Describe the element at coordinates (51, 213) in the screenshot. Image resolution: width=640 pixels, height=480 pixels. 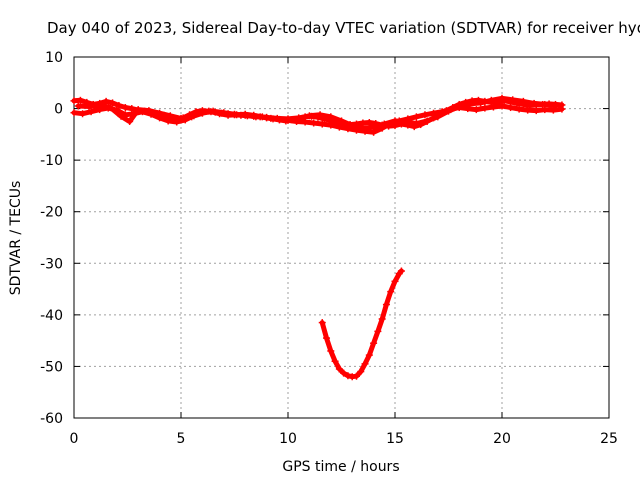
I see `y-tick-label: -20` at that location.